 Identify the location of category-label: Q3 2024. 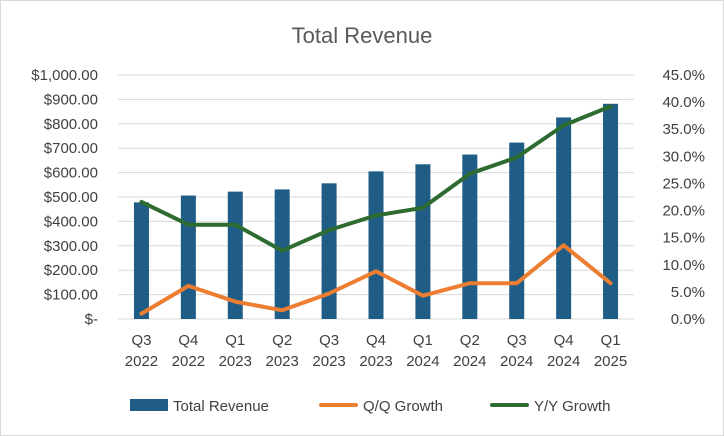
(516, 351).